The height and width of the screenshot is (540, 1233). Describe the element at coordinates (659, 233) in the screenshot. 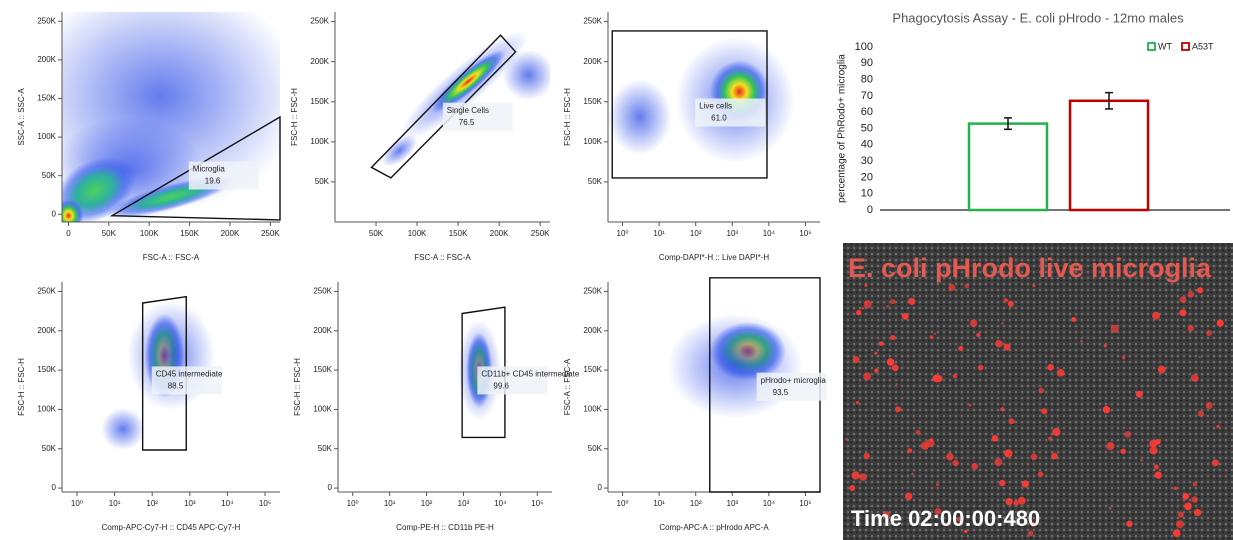

I see `x-tick-label: 10¹` at that location.